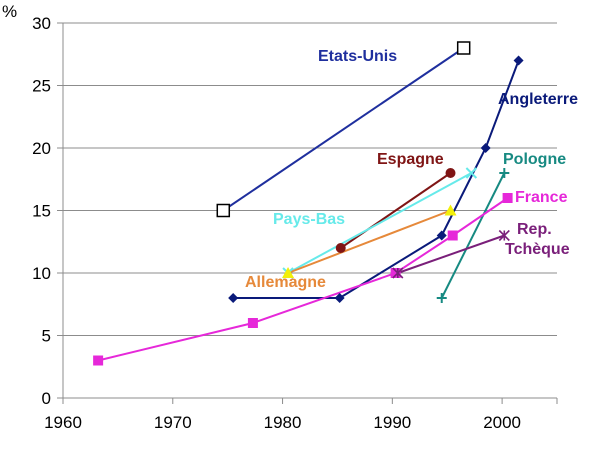 The image size is (600, 450). Describe the element at coordinates (285, 282) in the screenshot. I see `series-label-allemagne: Allemagne` at that location.